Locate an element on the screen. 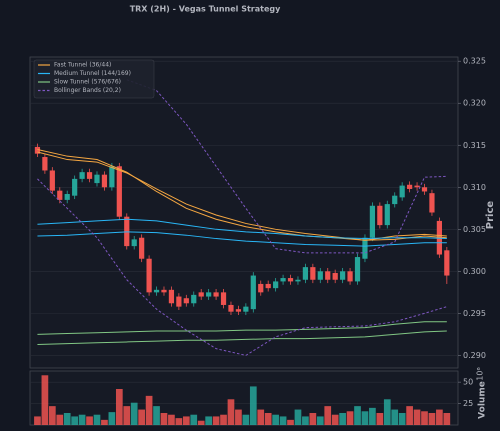 This screenshot has width=500, height=431. chart-title: TRX (2H) - Vegas Tunnel Strategy is located at coordinates (205, 9).